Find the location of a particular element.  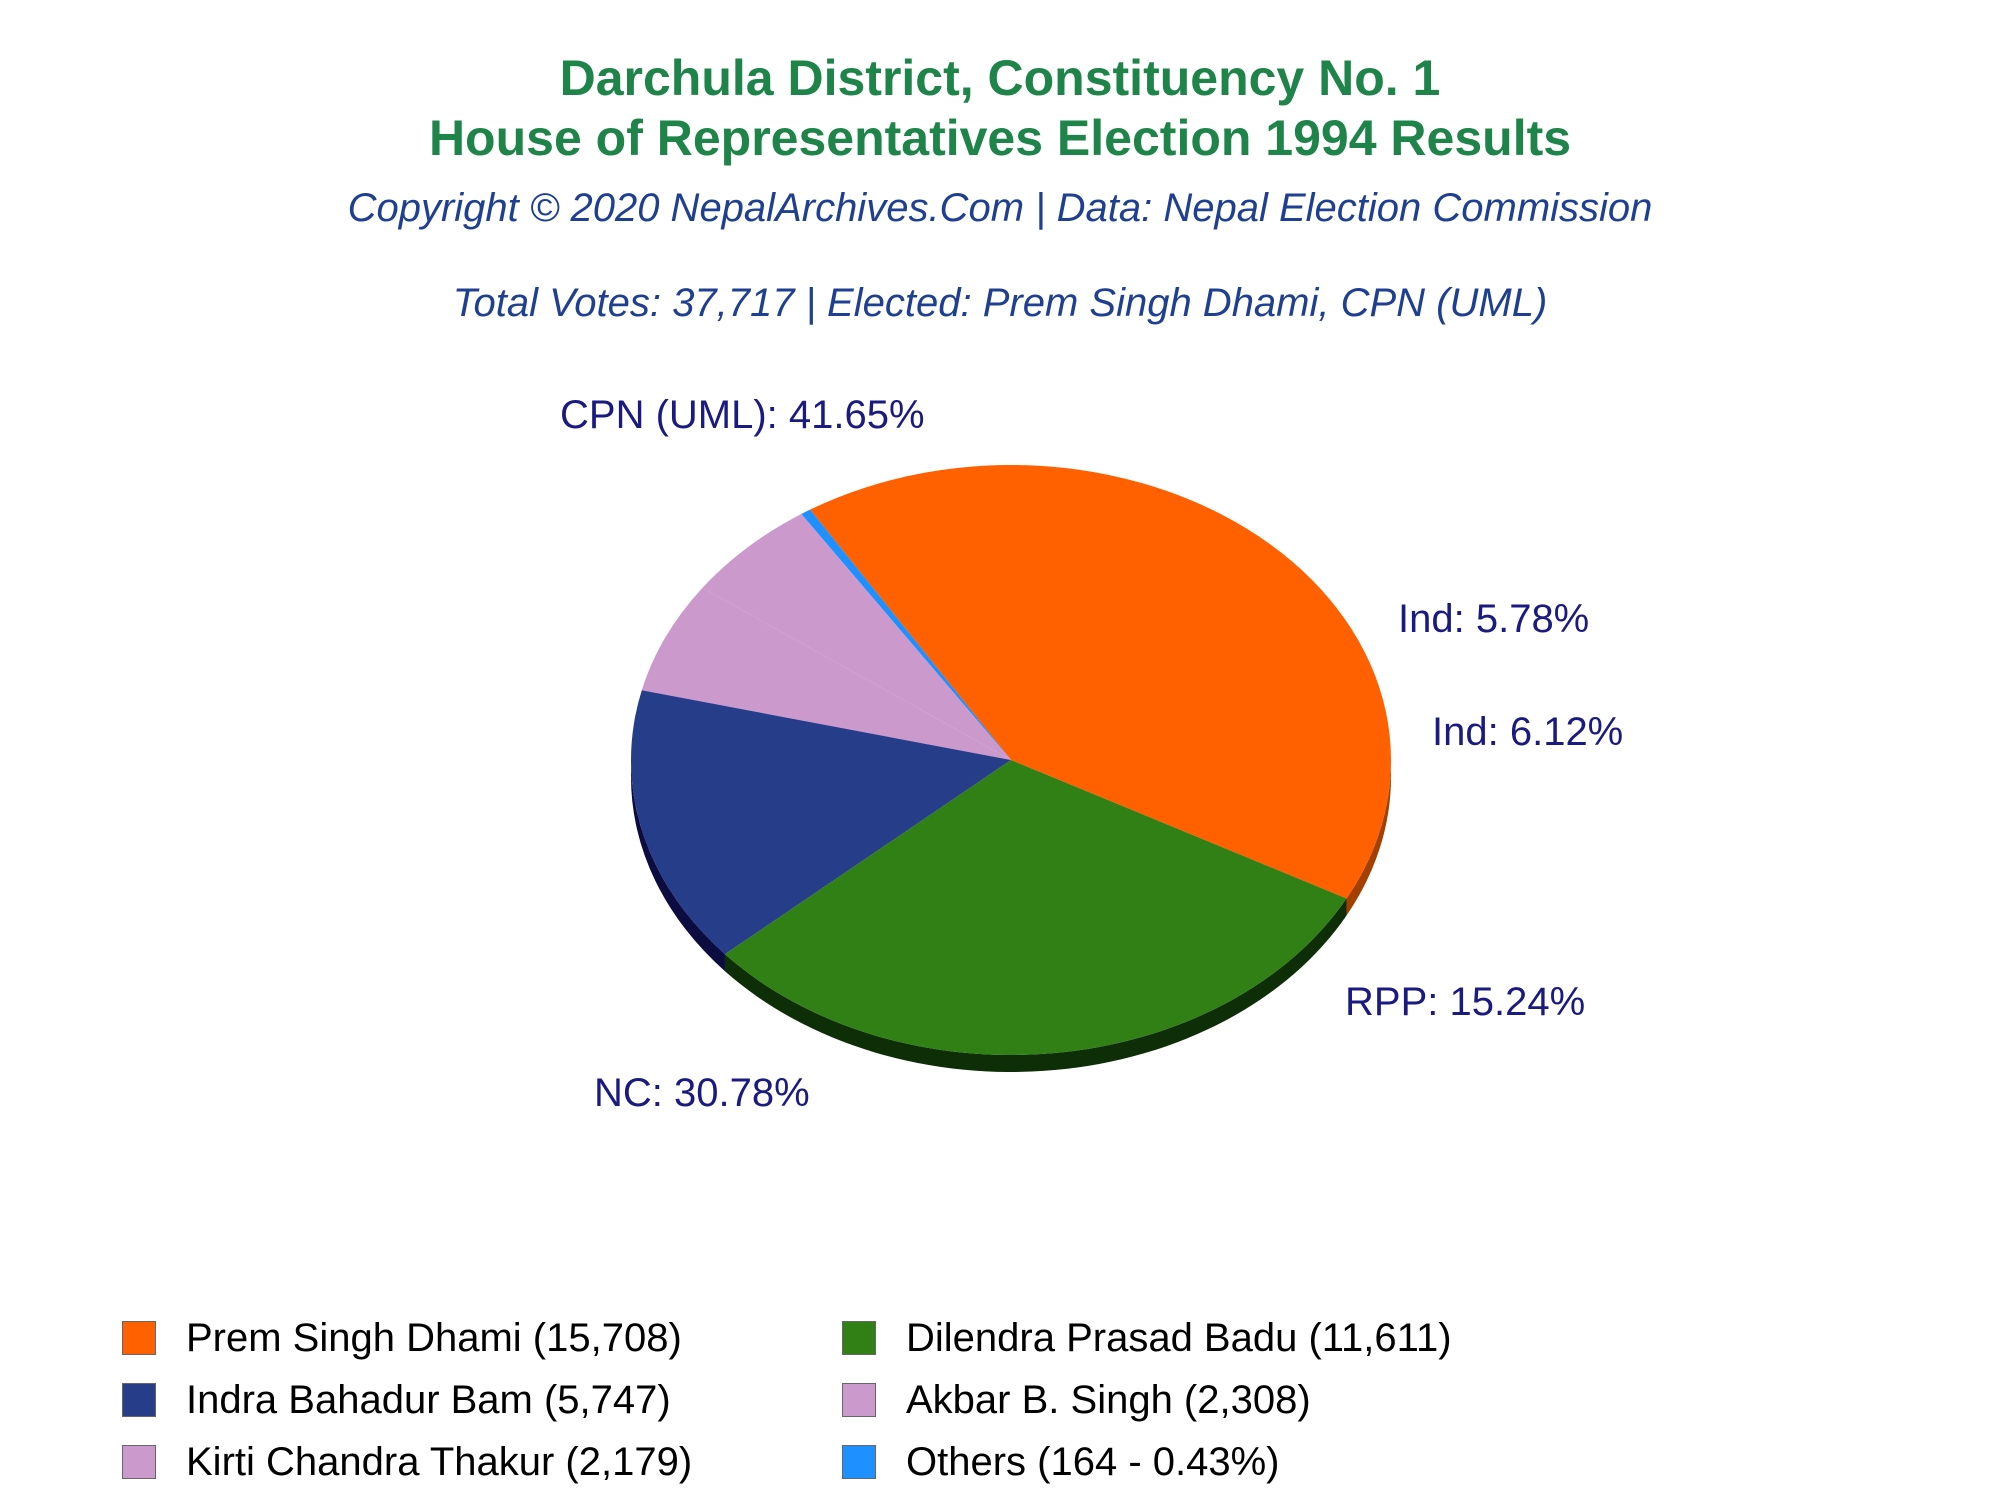

slice-label-4: RPP: 15.24% is located at coordinates (1465, 1002).